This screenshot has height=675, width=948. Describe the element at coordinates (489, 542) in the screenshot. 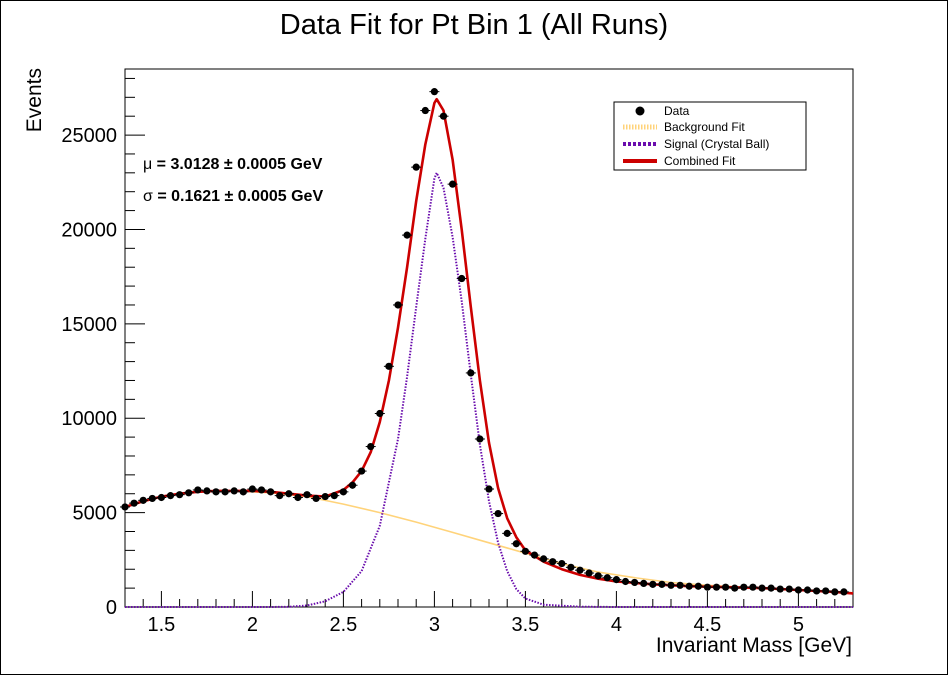

I see `background-fit-curve` at that location.